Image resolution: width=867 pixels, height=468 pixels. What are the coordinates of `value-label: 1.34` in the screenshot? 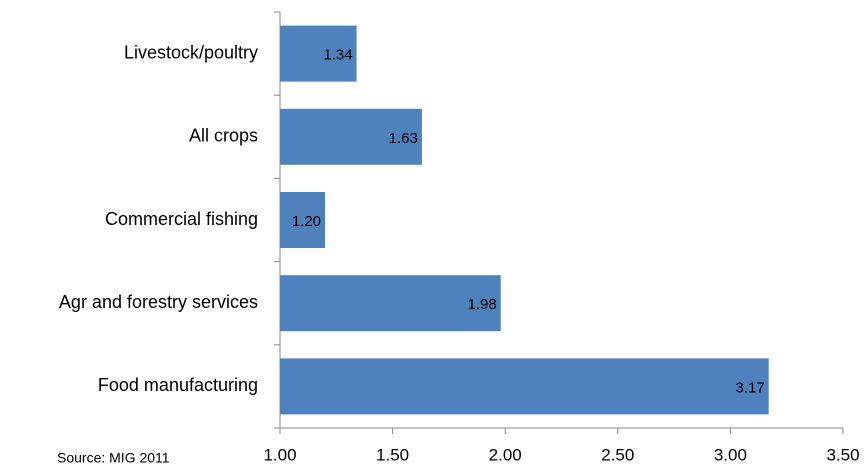 It's located at (337, 55).